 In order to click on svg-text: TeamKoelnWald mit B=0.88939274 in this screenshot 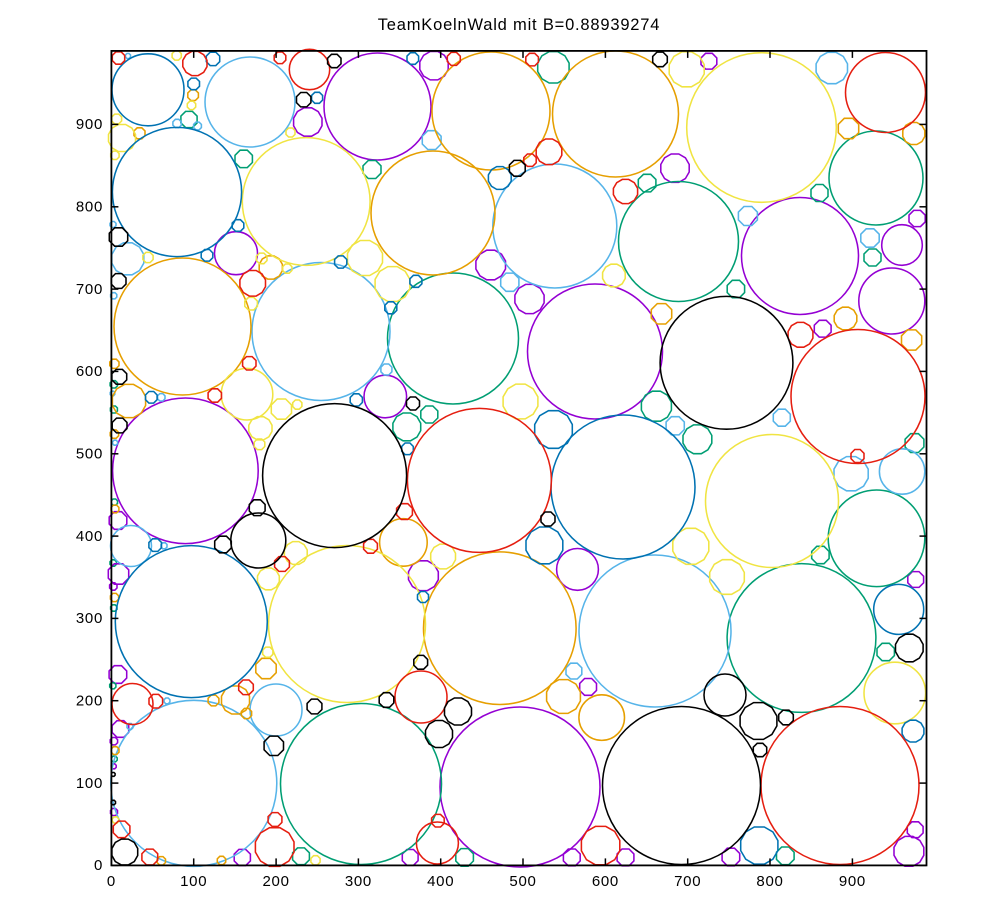, I will do `click(519, 25)`.